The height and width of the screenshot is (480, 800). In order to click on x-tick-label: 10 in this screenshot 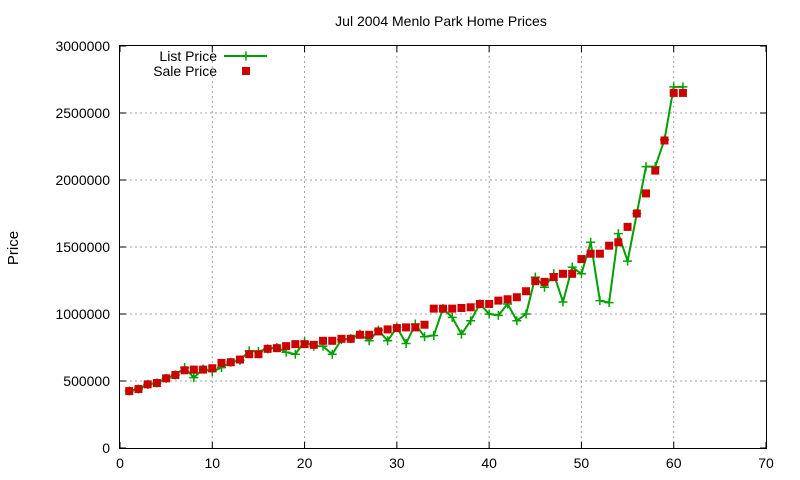, I will do `click(212, 463)`.